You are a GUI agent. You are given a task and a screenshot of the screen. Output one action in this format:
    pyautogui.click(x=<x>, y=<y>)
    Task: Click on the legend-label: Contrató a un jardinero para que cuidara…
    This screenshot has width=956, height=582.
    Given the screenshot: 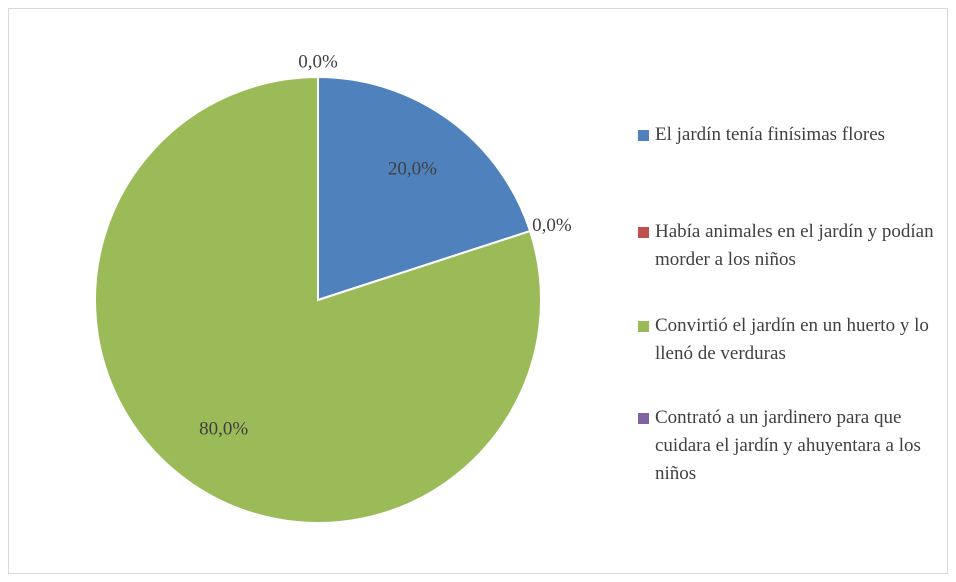 What is the action you would take?
    pyautogui.click(x=788, y=445)
    